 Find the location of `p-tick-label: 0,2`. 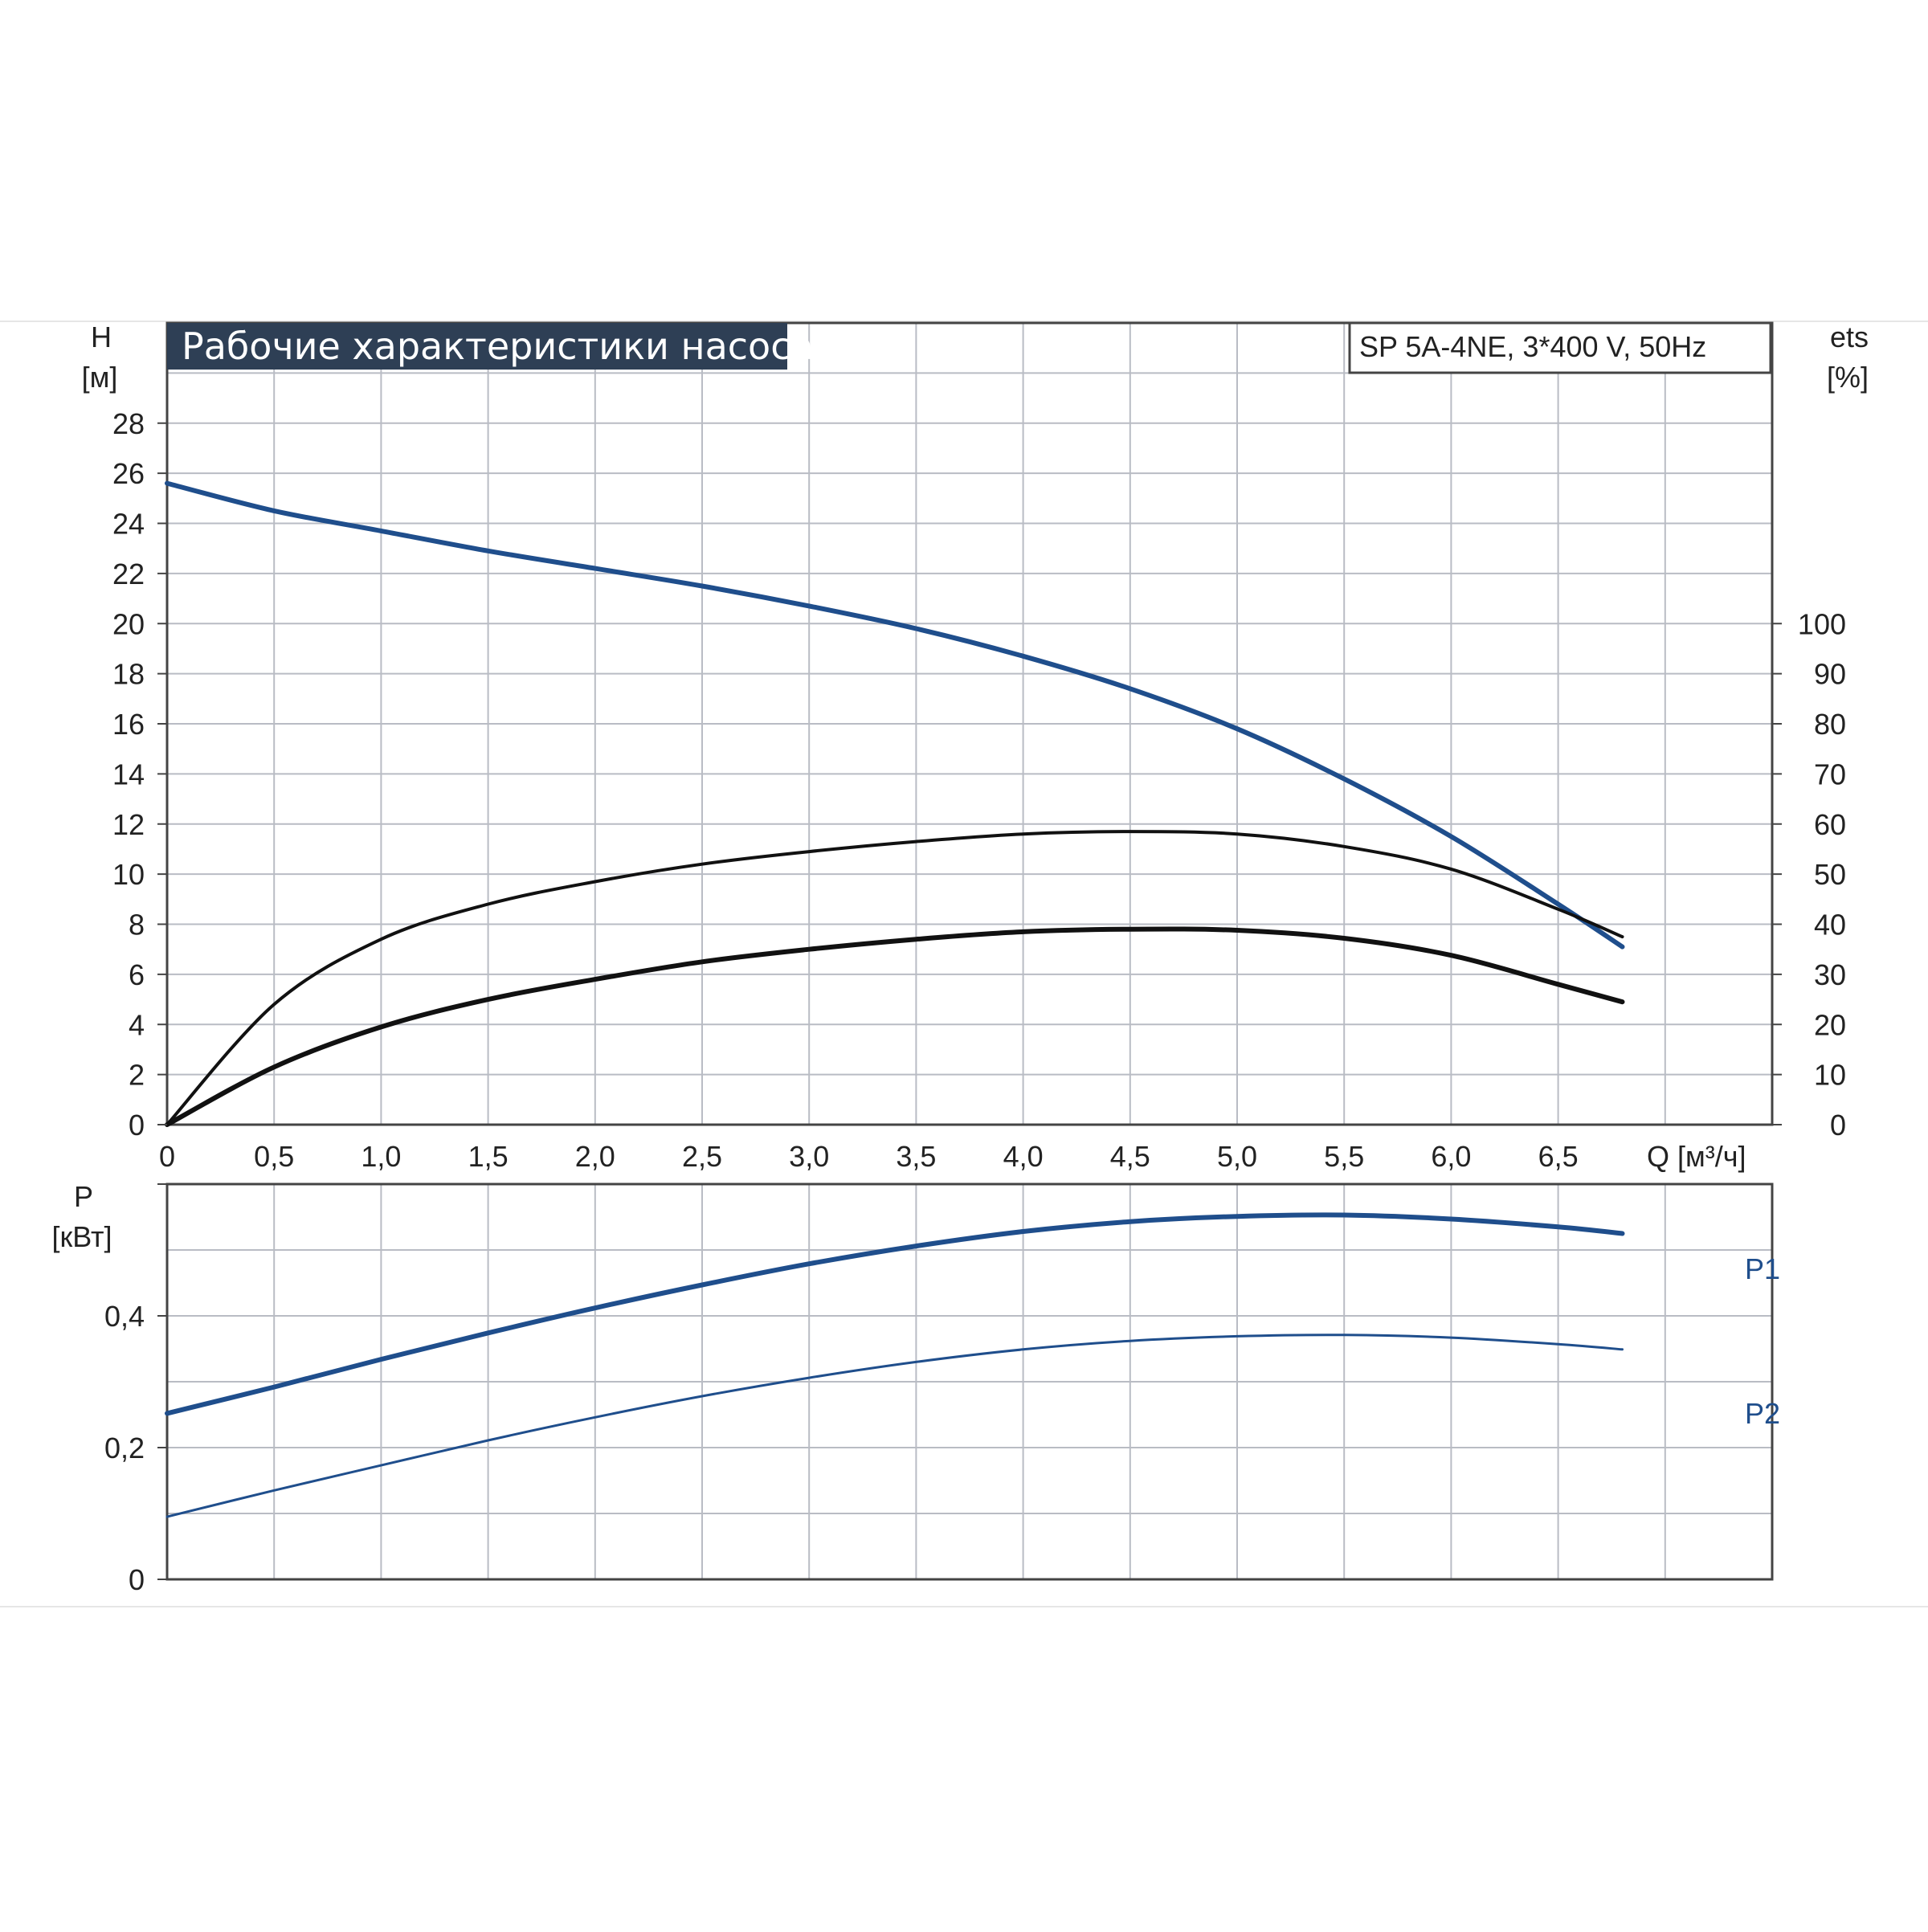

p-tick-label: 0,2 is located at coordinates (125, 1448).